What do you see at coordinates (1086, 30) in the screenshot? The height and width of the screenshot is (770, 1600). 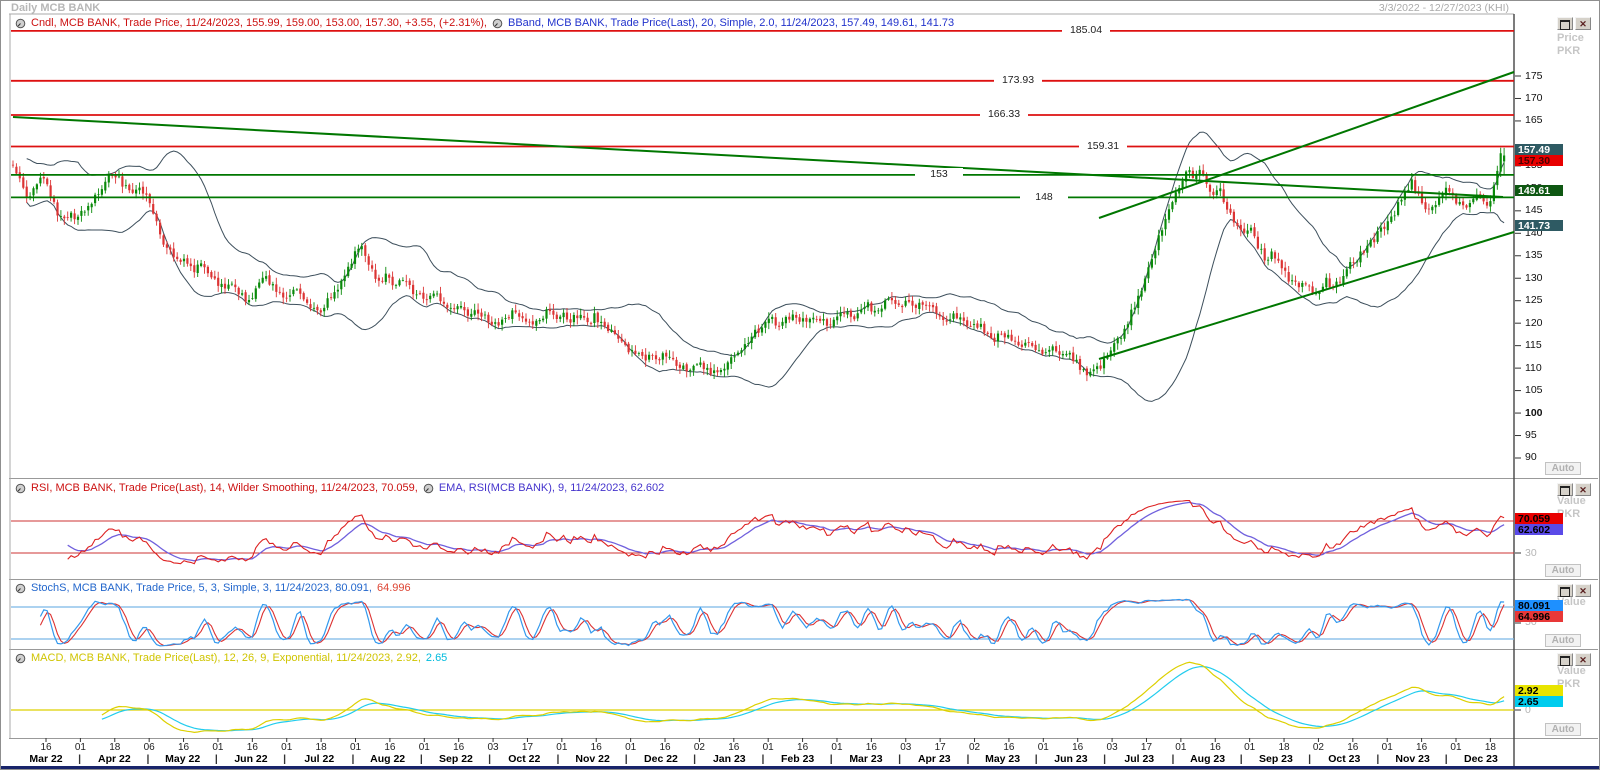 I see `resistance-line-185.04-label: 185.04` at bounding box center [1086, 30].